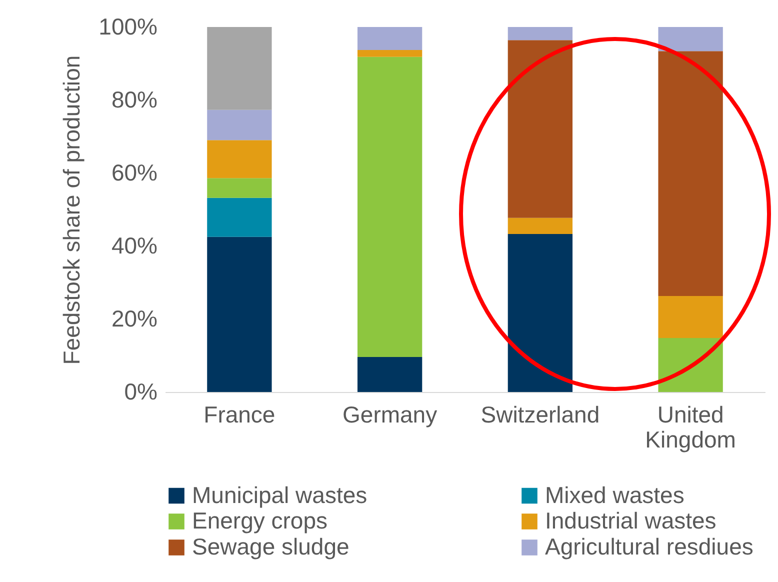 The image size is (778, 582). Describe the element at coordinates (71, 210) in the screenshot. I see `y-axis-title: Feedstock share of production` at that location.